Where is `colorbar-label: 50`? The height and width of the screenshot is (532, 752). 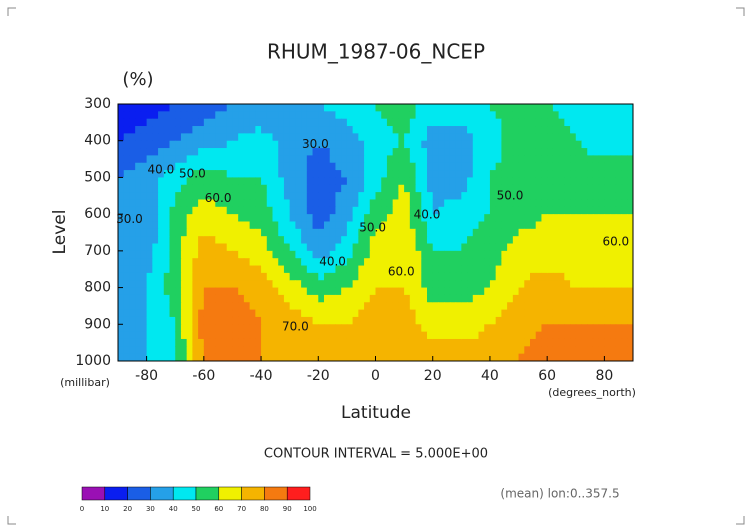 colorbar-label: 50 is located at coordinates (196, 509).